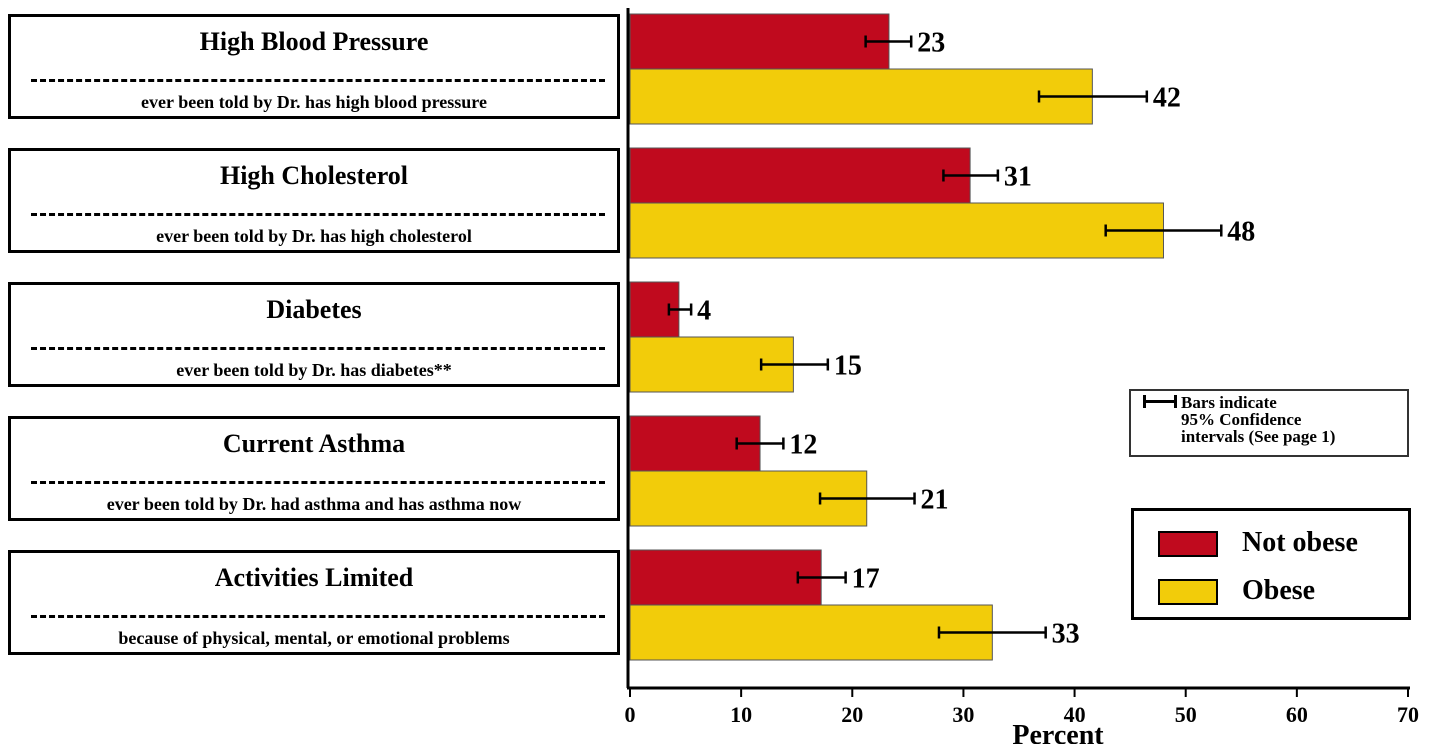 The width and height of the screenshot is (1430, 744). What do you see at coordinates (1279, 590) in the screenshot?
I see `legend-label-obese: Obese` at bounding box center [1279, 590].